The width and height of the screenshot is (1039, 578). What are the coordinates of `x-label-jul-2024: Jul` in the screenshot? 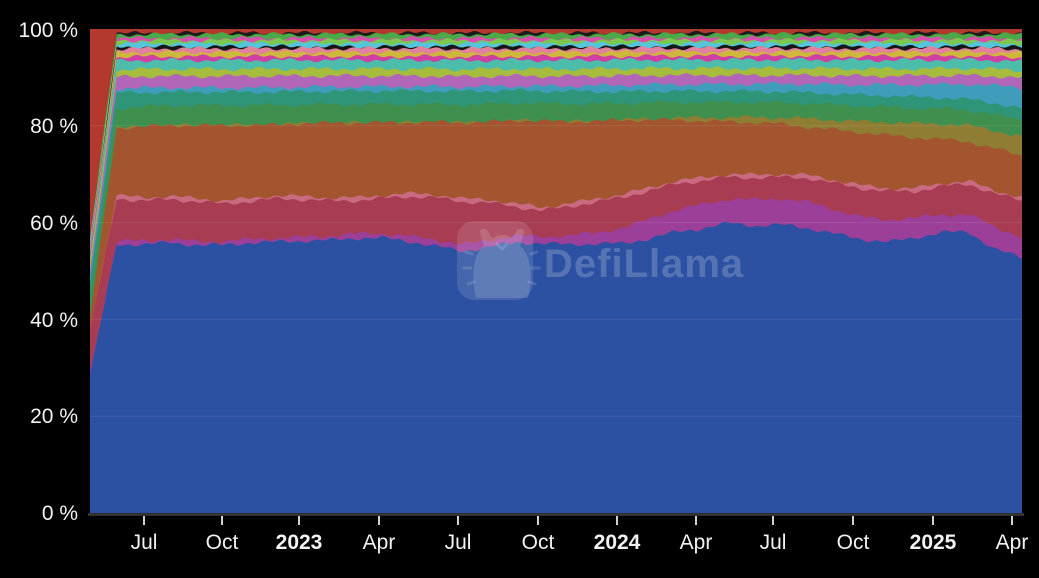 It's located at (773, 542).